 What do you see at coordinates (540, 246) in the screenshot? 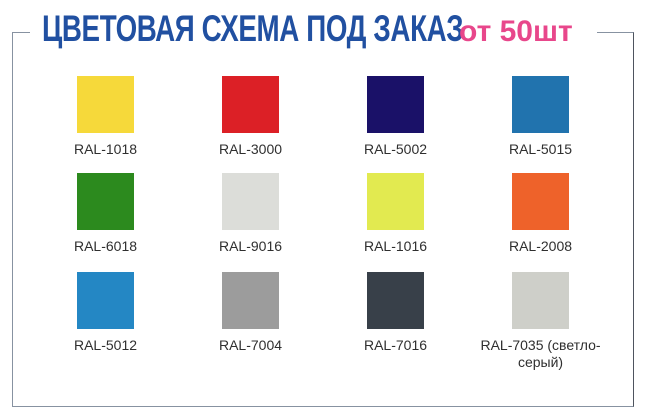
I see `swatch-label: RAL-2008` at bounding box center [540, 246].